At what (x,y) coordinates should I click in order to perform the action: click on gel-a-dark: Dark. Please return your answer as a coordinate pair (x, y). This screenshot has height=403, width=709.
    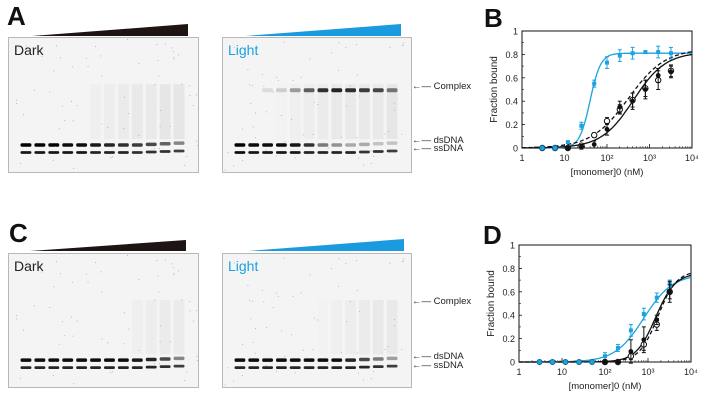
    Looking at the image, I should click on (103, 105).